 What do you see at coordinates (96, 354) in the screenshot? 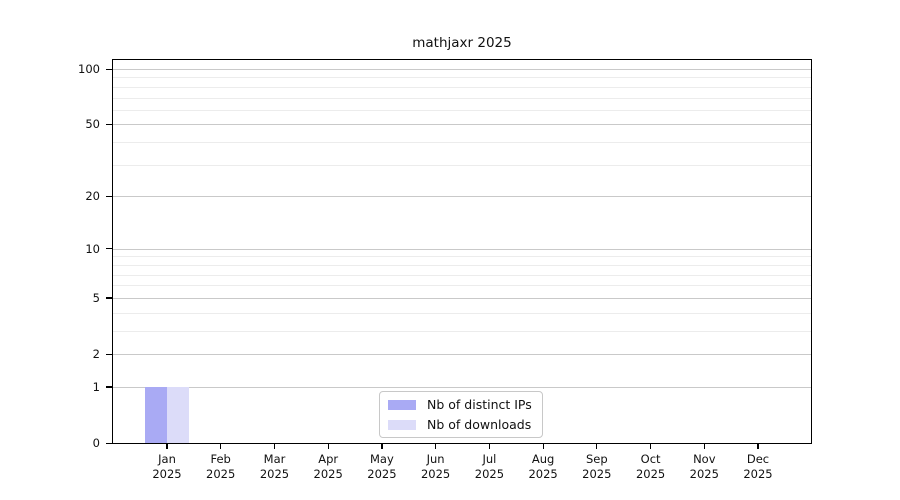
I see `y-tick-label: 2` at bounding box center [96, 354].